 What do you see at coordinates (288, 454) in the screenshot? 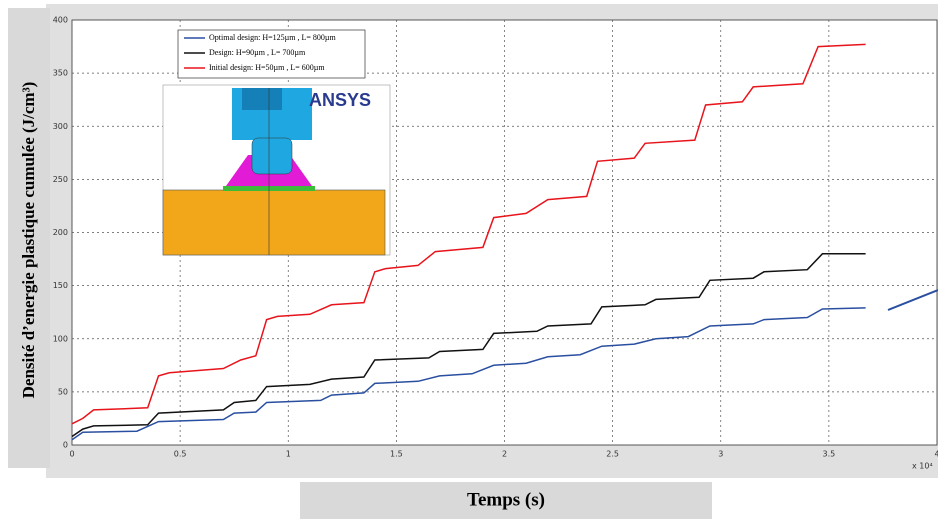
I see `x-tick-label: 1` at bounding box center [288, 454].